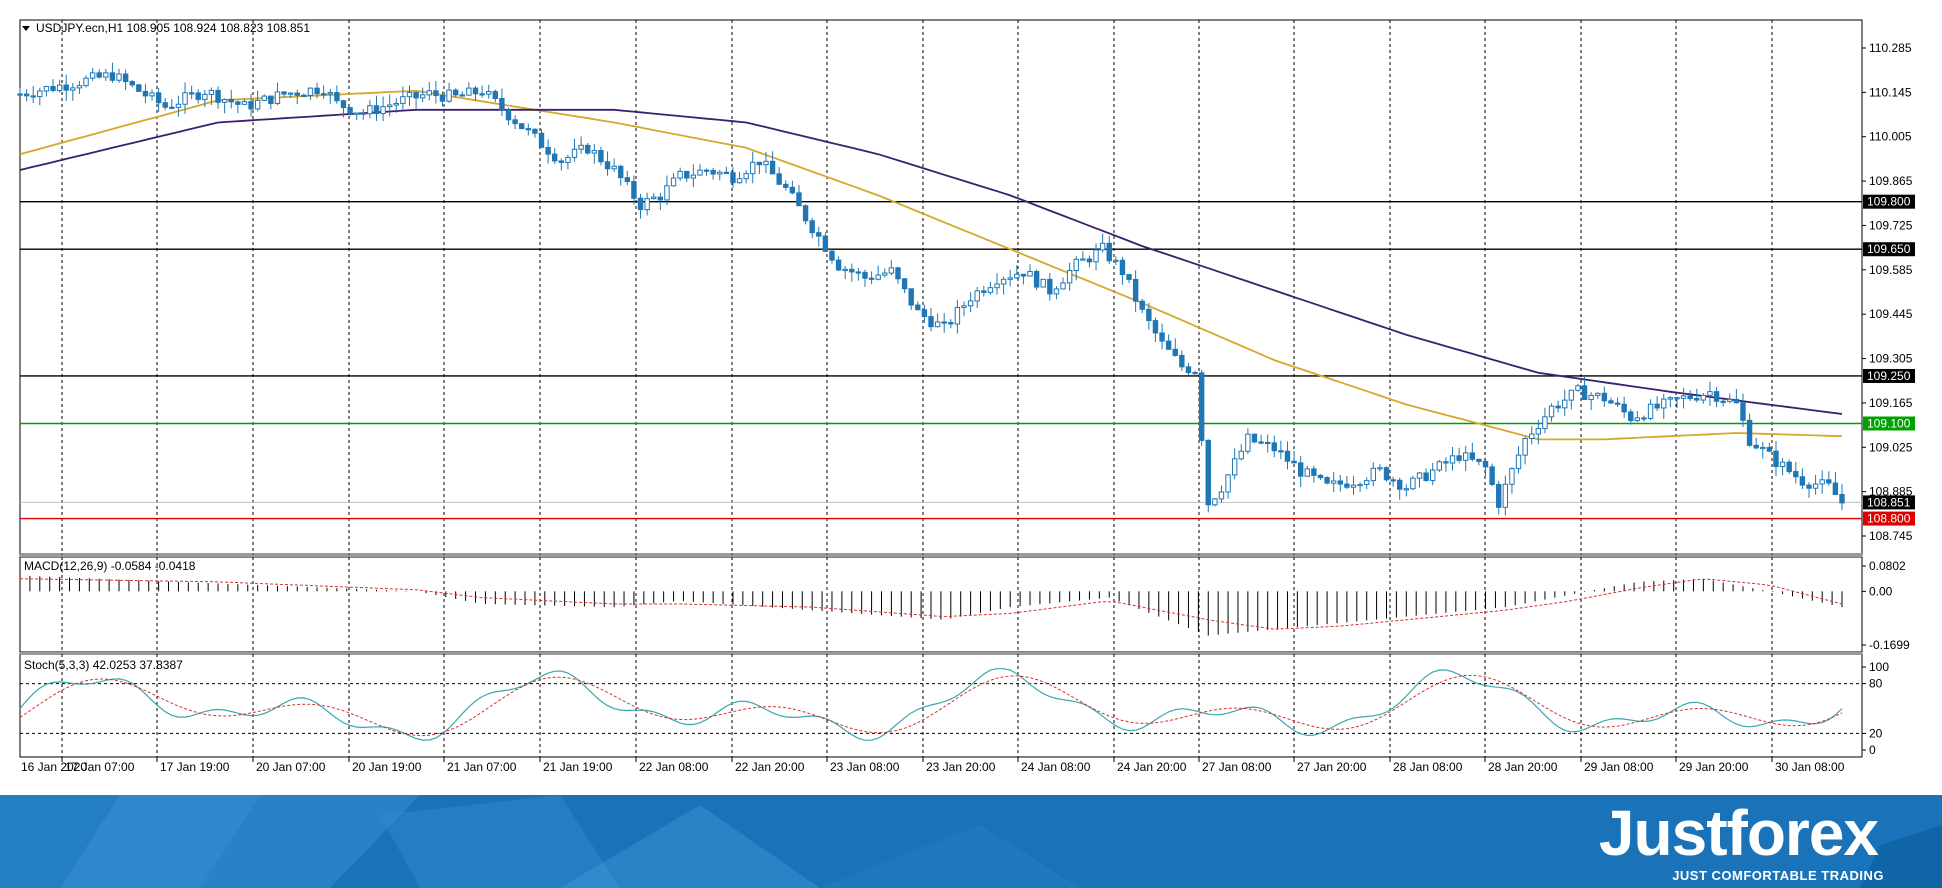 The width and height of the screenshot is (1942, 888). What do you see at coordinates (961, 767) in the screenshot?
I see `x-tick-label: 23 Jan 20:00` at bounding box center [961, 767].